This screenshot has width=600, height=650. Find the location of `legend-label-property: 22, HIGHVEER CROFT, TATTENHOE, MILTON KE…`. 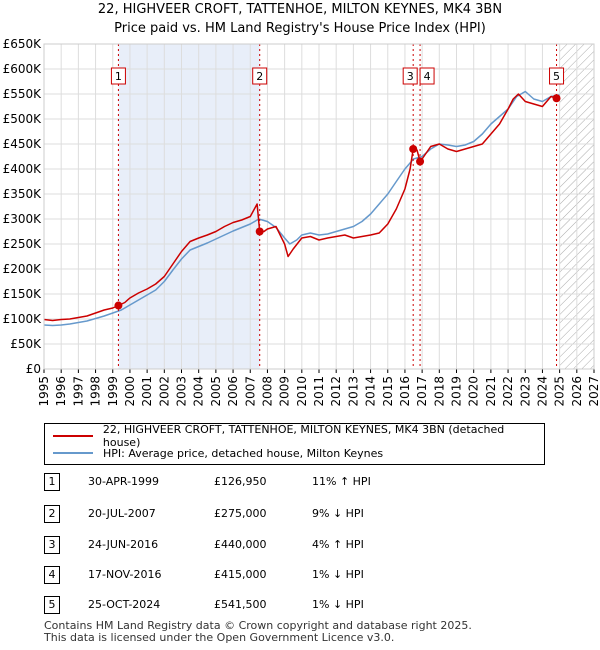

legend-label-property: 22, HIGHVEER CROFT, TATTENHOE, MILTON KE… is located at coordinates (303, 436).